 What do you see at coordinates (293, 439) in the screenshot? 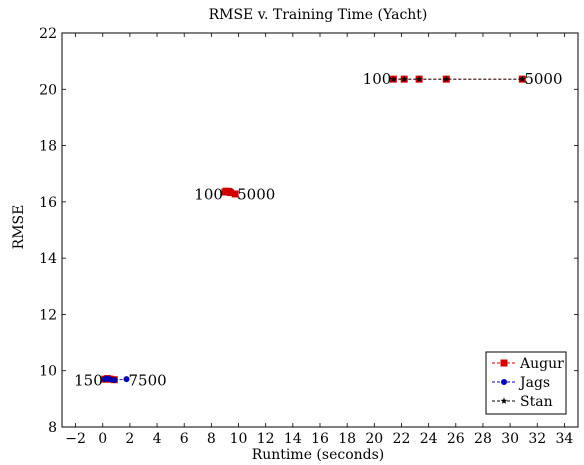
I see `x-tick-label: 14` at bounding box center [293, 439].